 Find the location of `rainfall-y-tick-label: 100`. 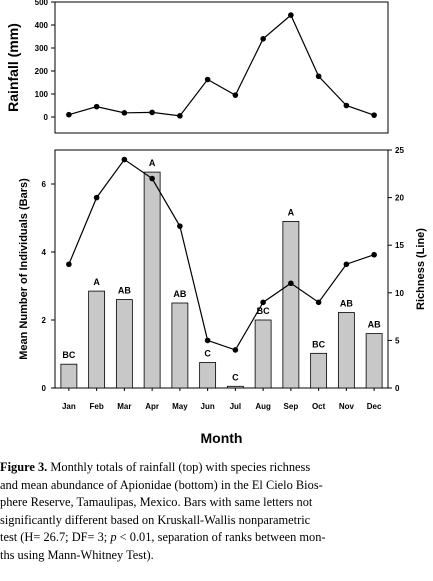

rainfall-y-tick-label: 100 is located at coordinates (42, 94).